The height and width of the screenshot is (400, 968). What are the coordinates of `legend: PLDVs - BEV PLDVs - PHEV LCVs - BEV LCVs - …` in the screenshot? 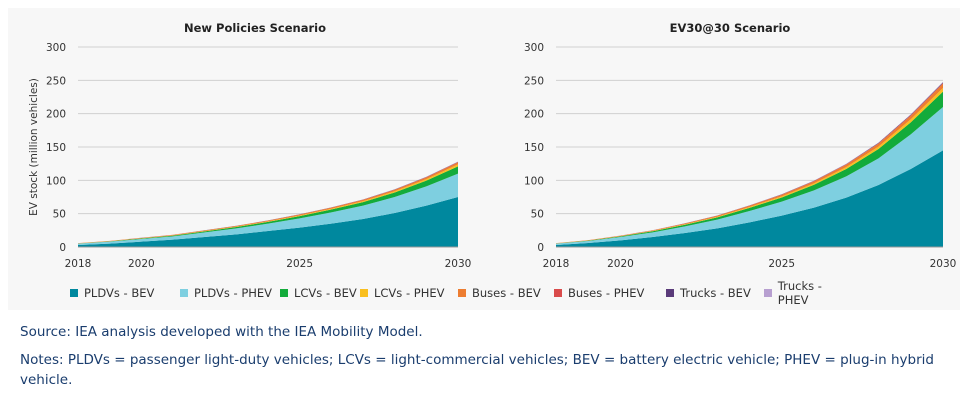 It's located at (462, 293).